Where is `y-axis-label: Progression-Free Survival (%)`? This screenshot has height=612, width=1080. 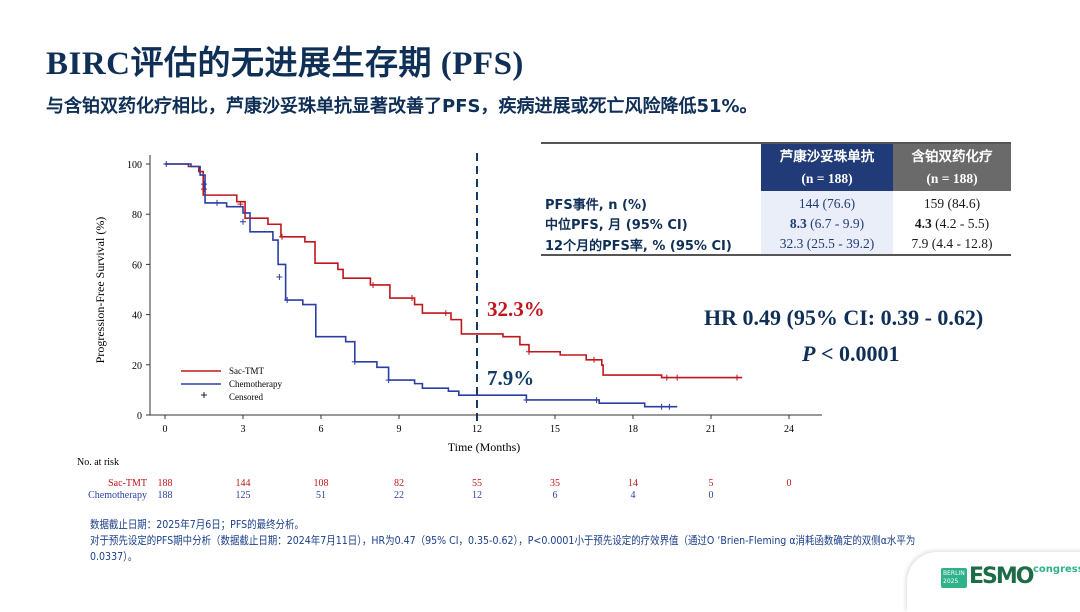
y-axis-label: Progression-Free Survival (%) is located at coordinates (100, 290).